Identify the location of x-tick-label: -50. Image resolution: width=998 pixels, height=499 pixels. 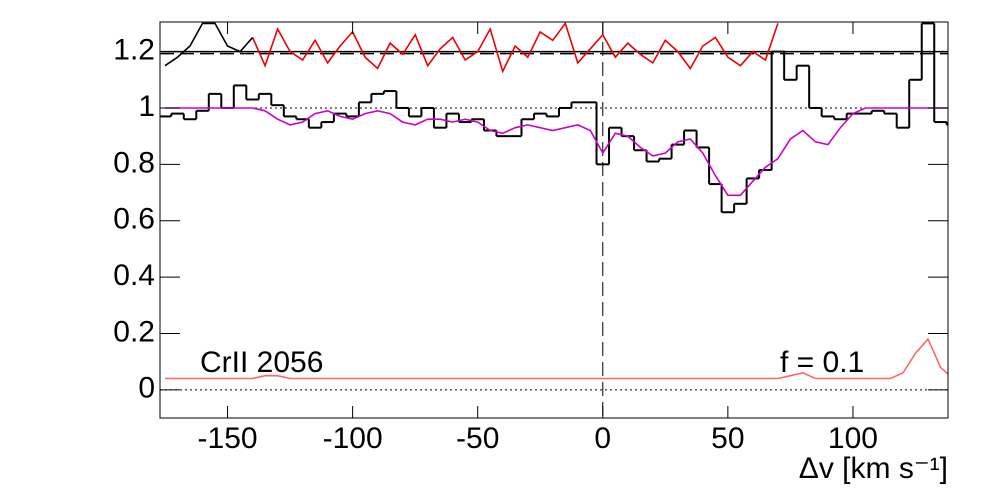
(477, 438).